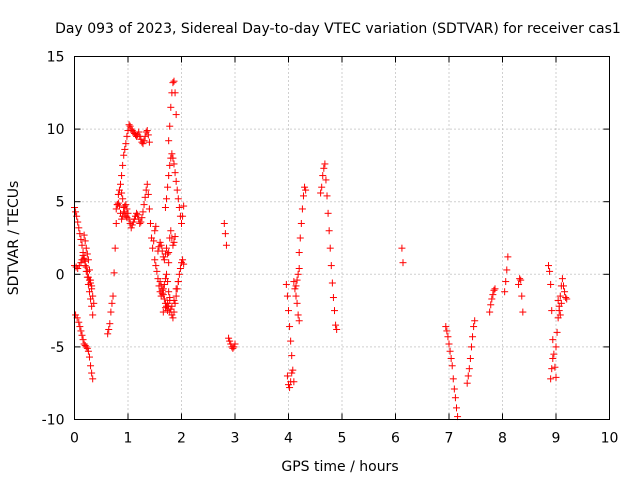 This screenshot has width=640, height=480. I want to click on x-tick-label: 1, so click(128, 439).